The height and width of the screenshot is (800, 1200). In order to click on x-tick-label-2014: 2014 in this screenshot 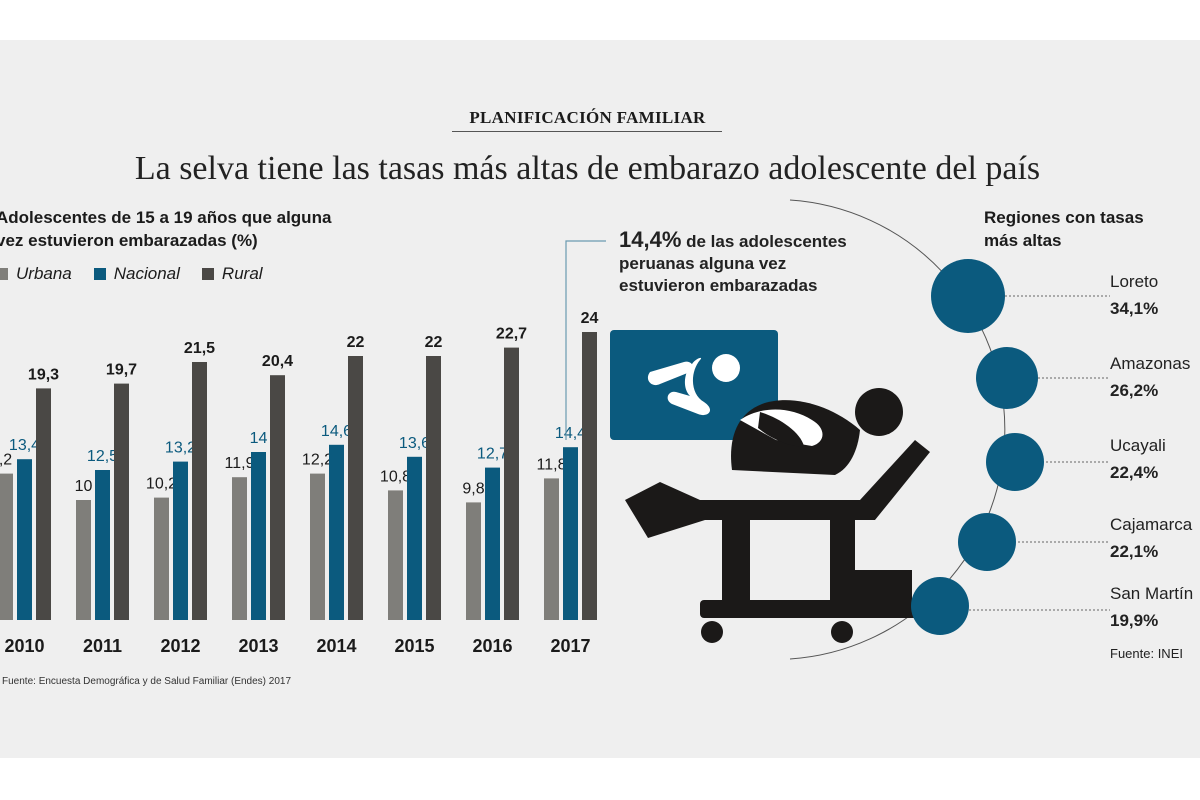, I will do `click(336, 646)`.